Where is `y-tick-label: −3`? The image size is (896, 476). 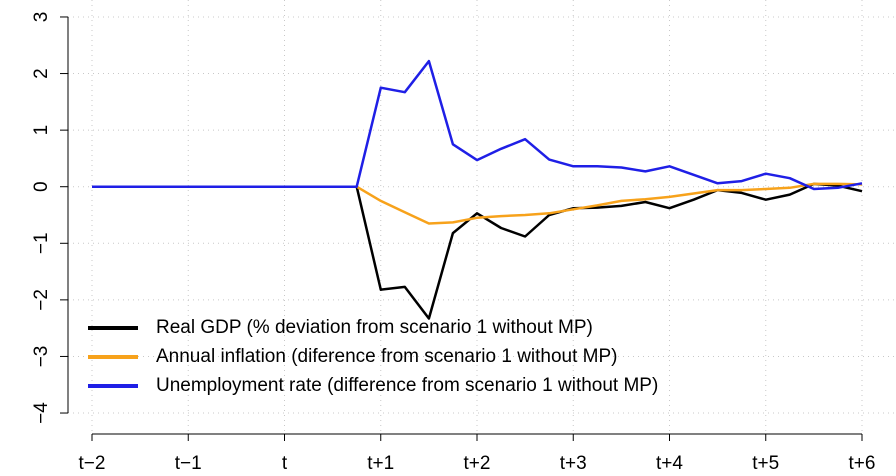
y-tick-label: −3 is located at coordinates (41, 357).